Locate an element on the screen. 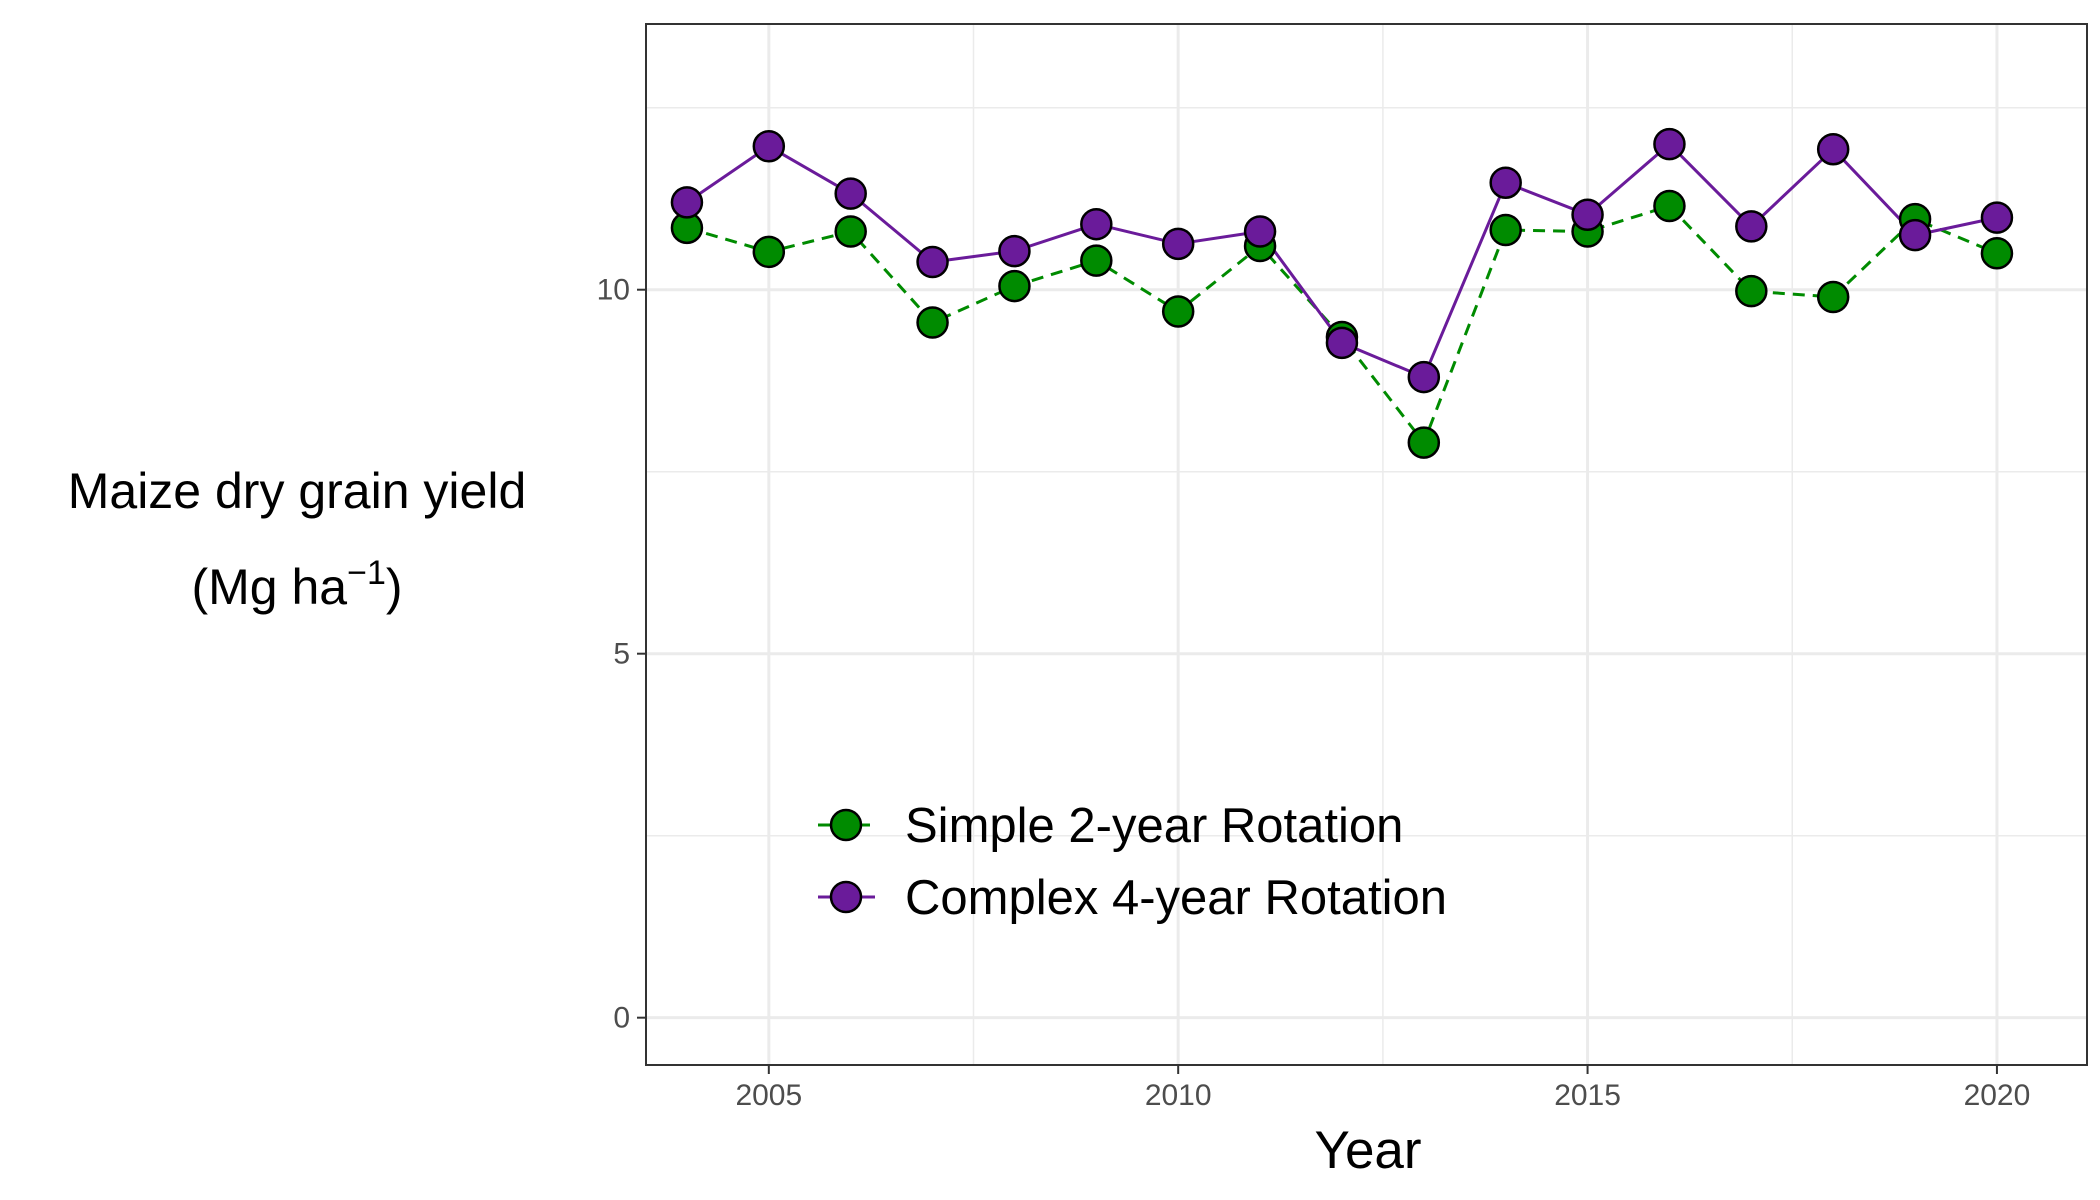 This screenshot has width=2100, height=1200. legend-label: Simple 2-year Rotation is located at coordinates (1154, 826).